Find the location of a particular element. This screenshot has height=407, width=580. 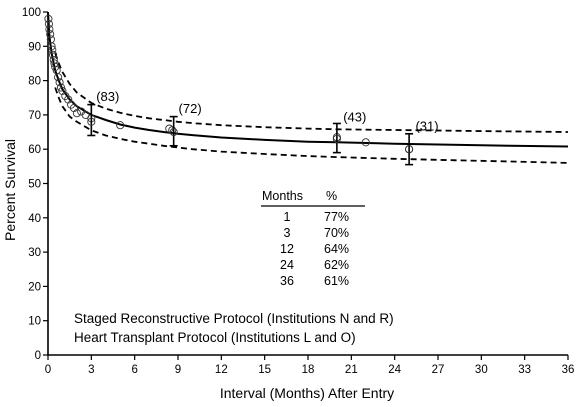

x-tick-label: 6 is located at coordinates (134, 370).